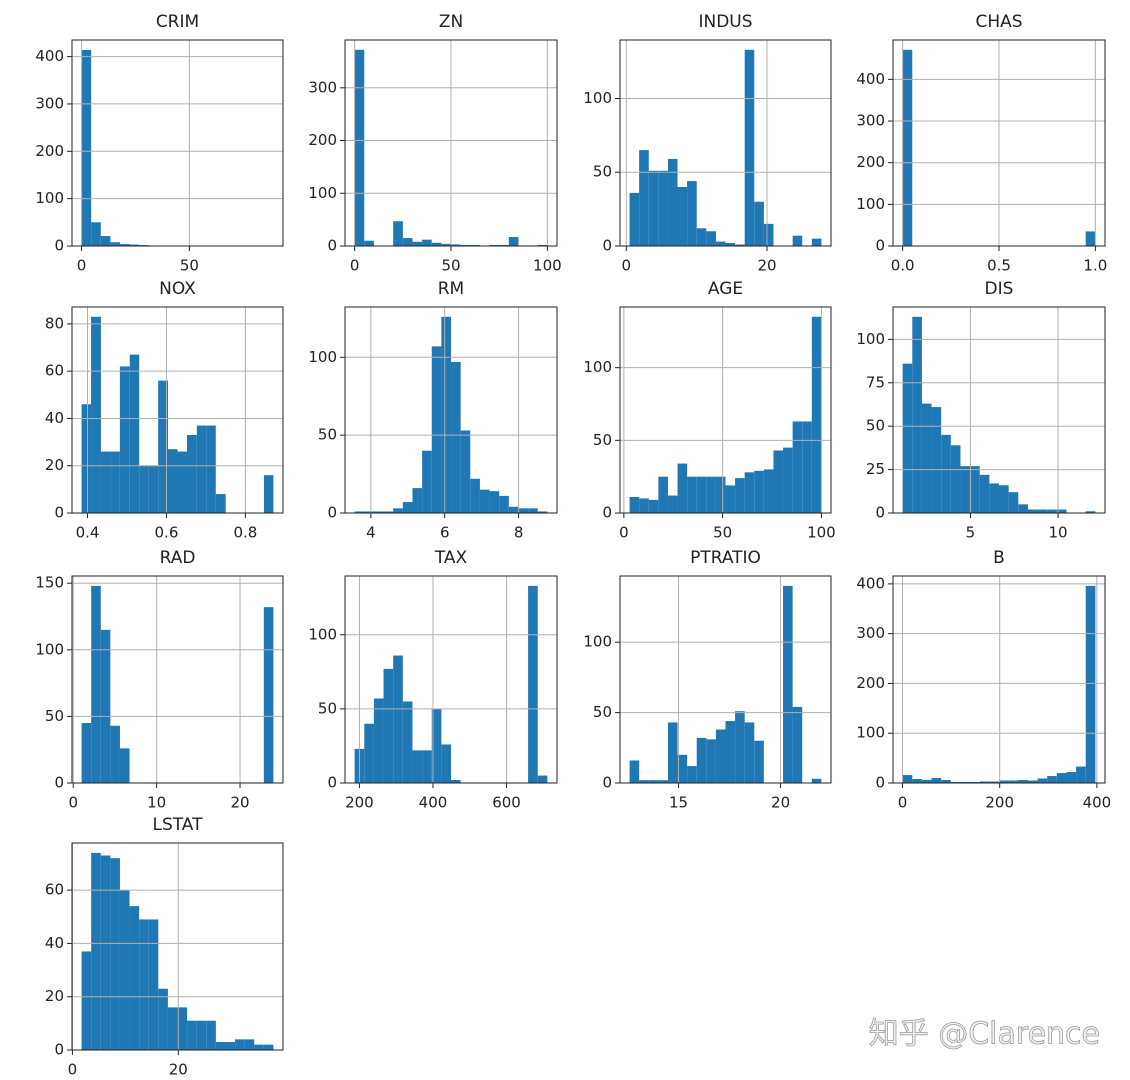 This screenshot has height=1080, width=1130. I want to click on x-tick-label: 20, so click(178, 1070).